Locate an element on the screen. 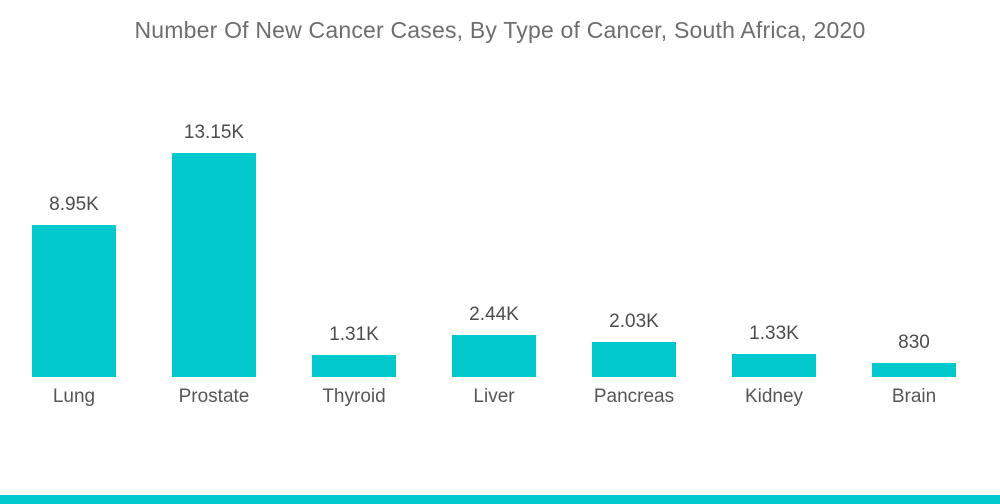 Image resolution: width=1000 pixels, height=504 pixels. category-label: Pancreas is located at coordinates (634, 396).